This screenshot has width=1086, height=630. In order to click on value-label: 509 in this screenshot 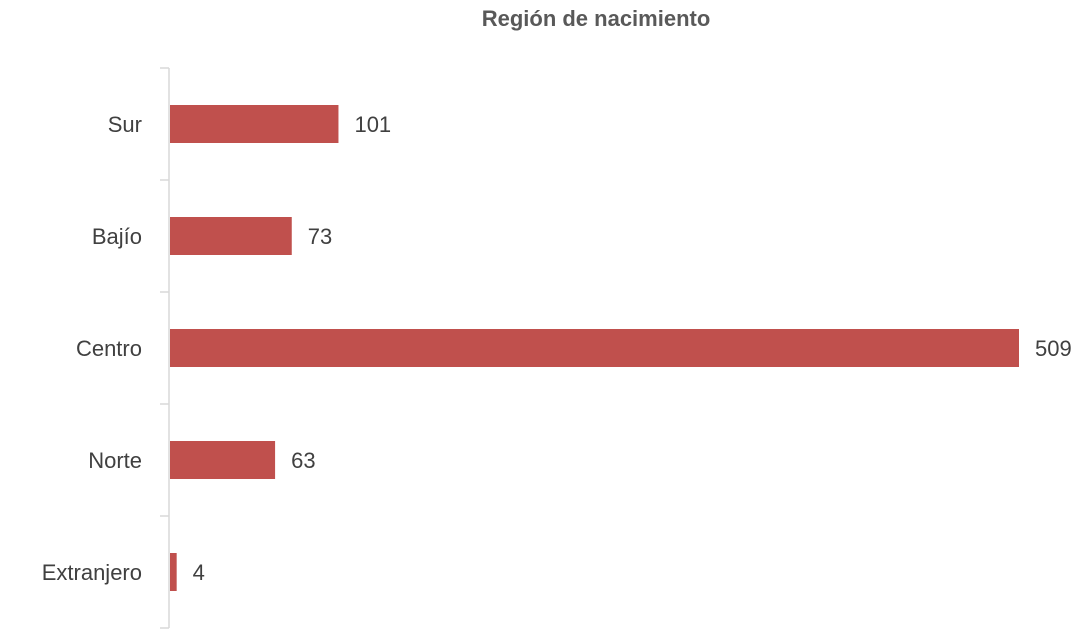, I will do `click(1053, 348)`.